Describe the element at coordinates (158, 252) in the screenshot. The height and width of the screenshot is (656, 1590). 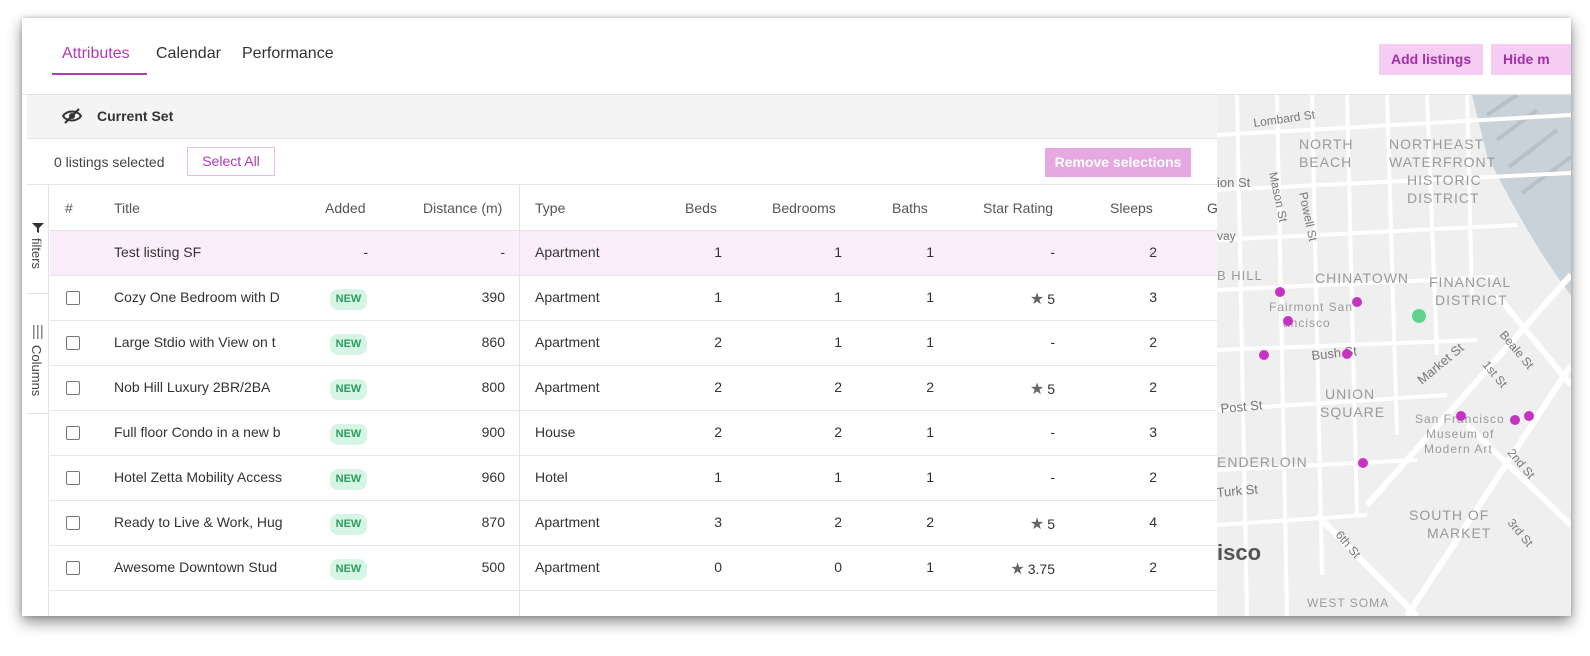
I see `listing-title: Test listing SF` at that location.